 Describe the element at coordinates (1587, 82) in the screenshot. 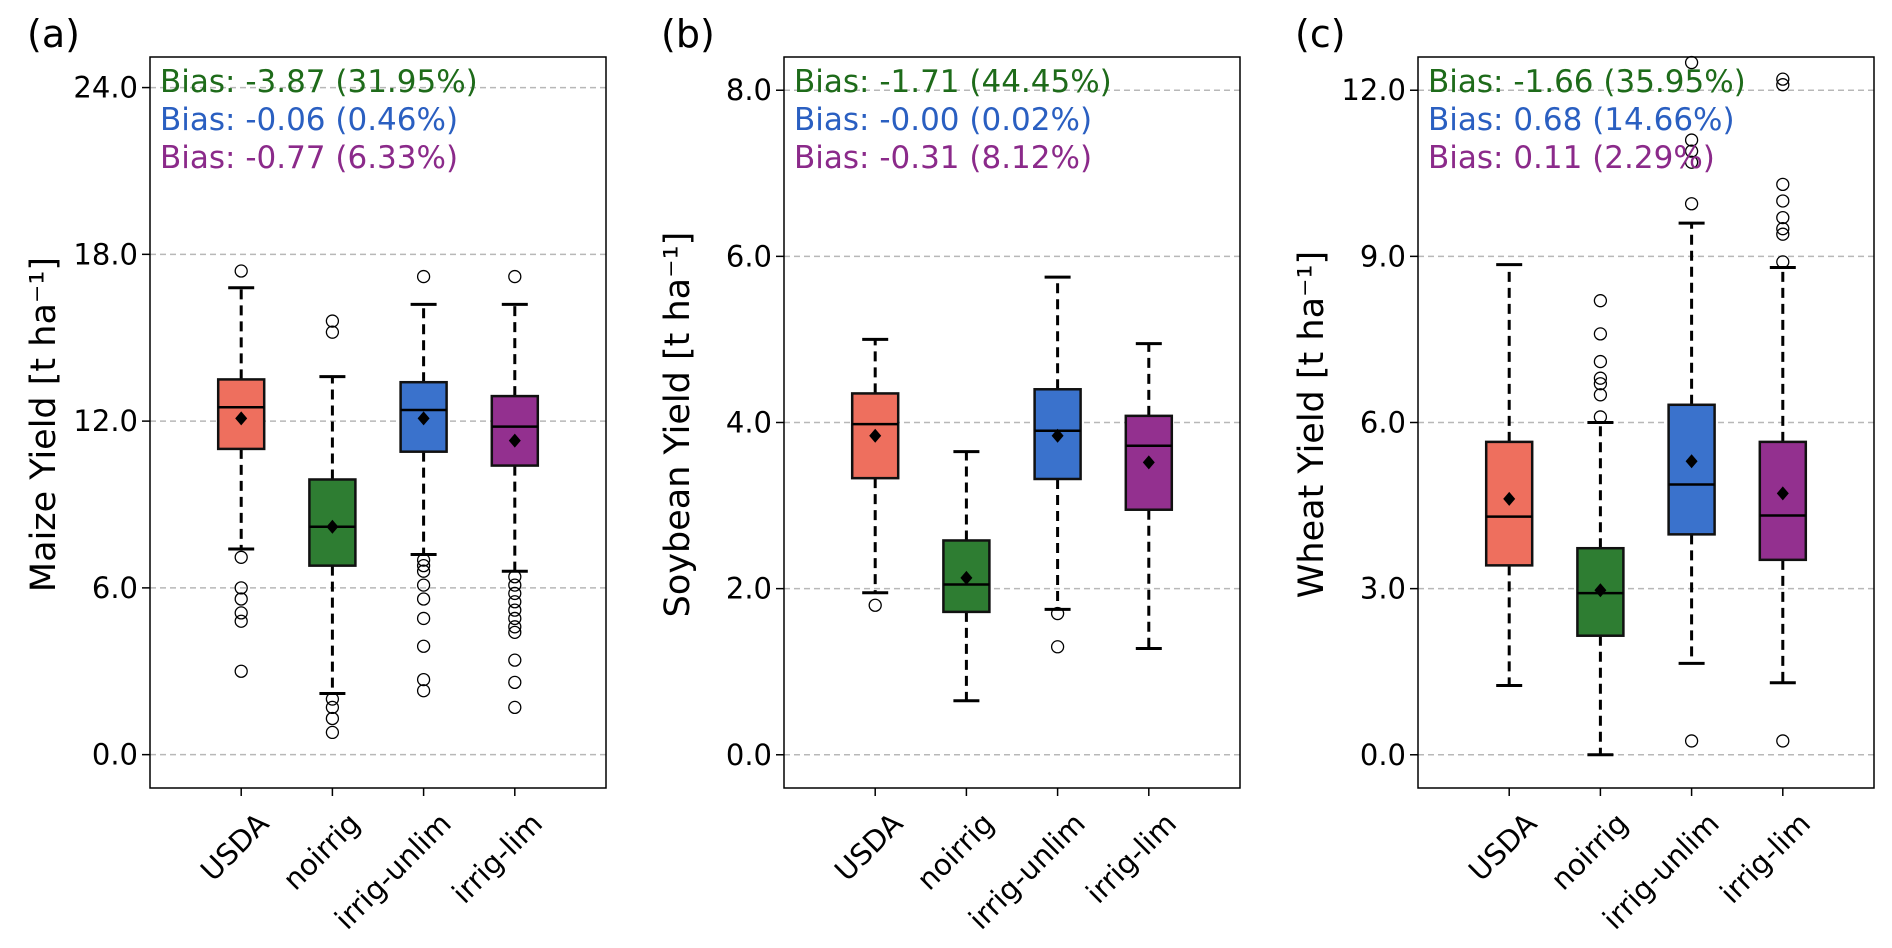

I see `bias-annotation: Bias: -1.66 (35.95%)` at that location.